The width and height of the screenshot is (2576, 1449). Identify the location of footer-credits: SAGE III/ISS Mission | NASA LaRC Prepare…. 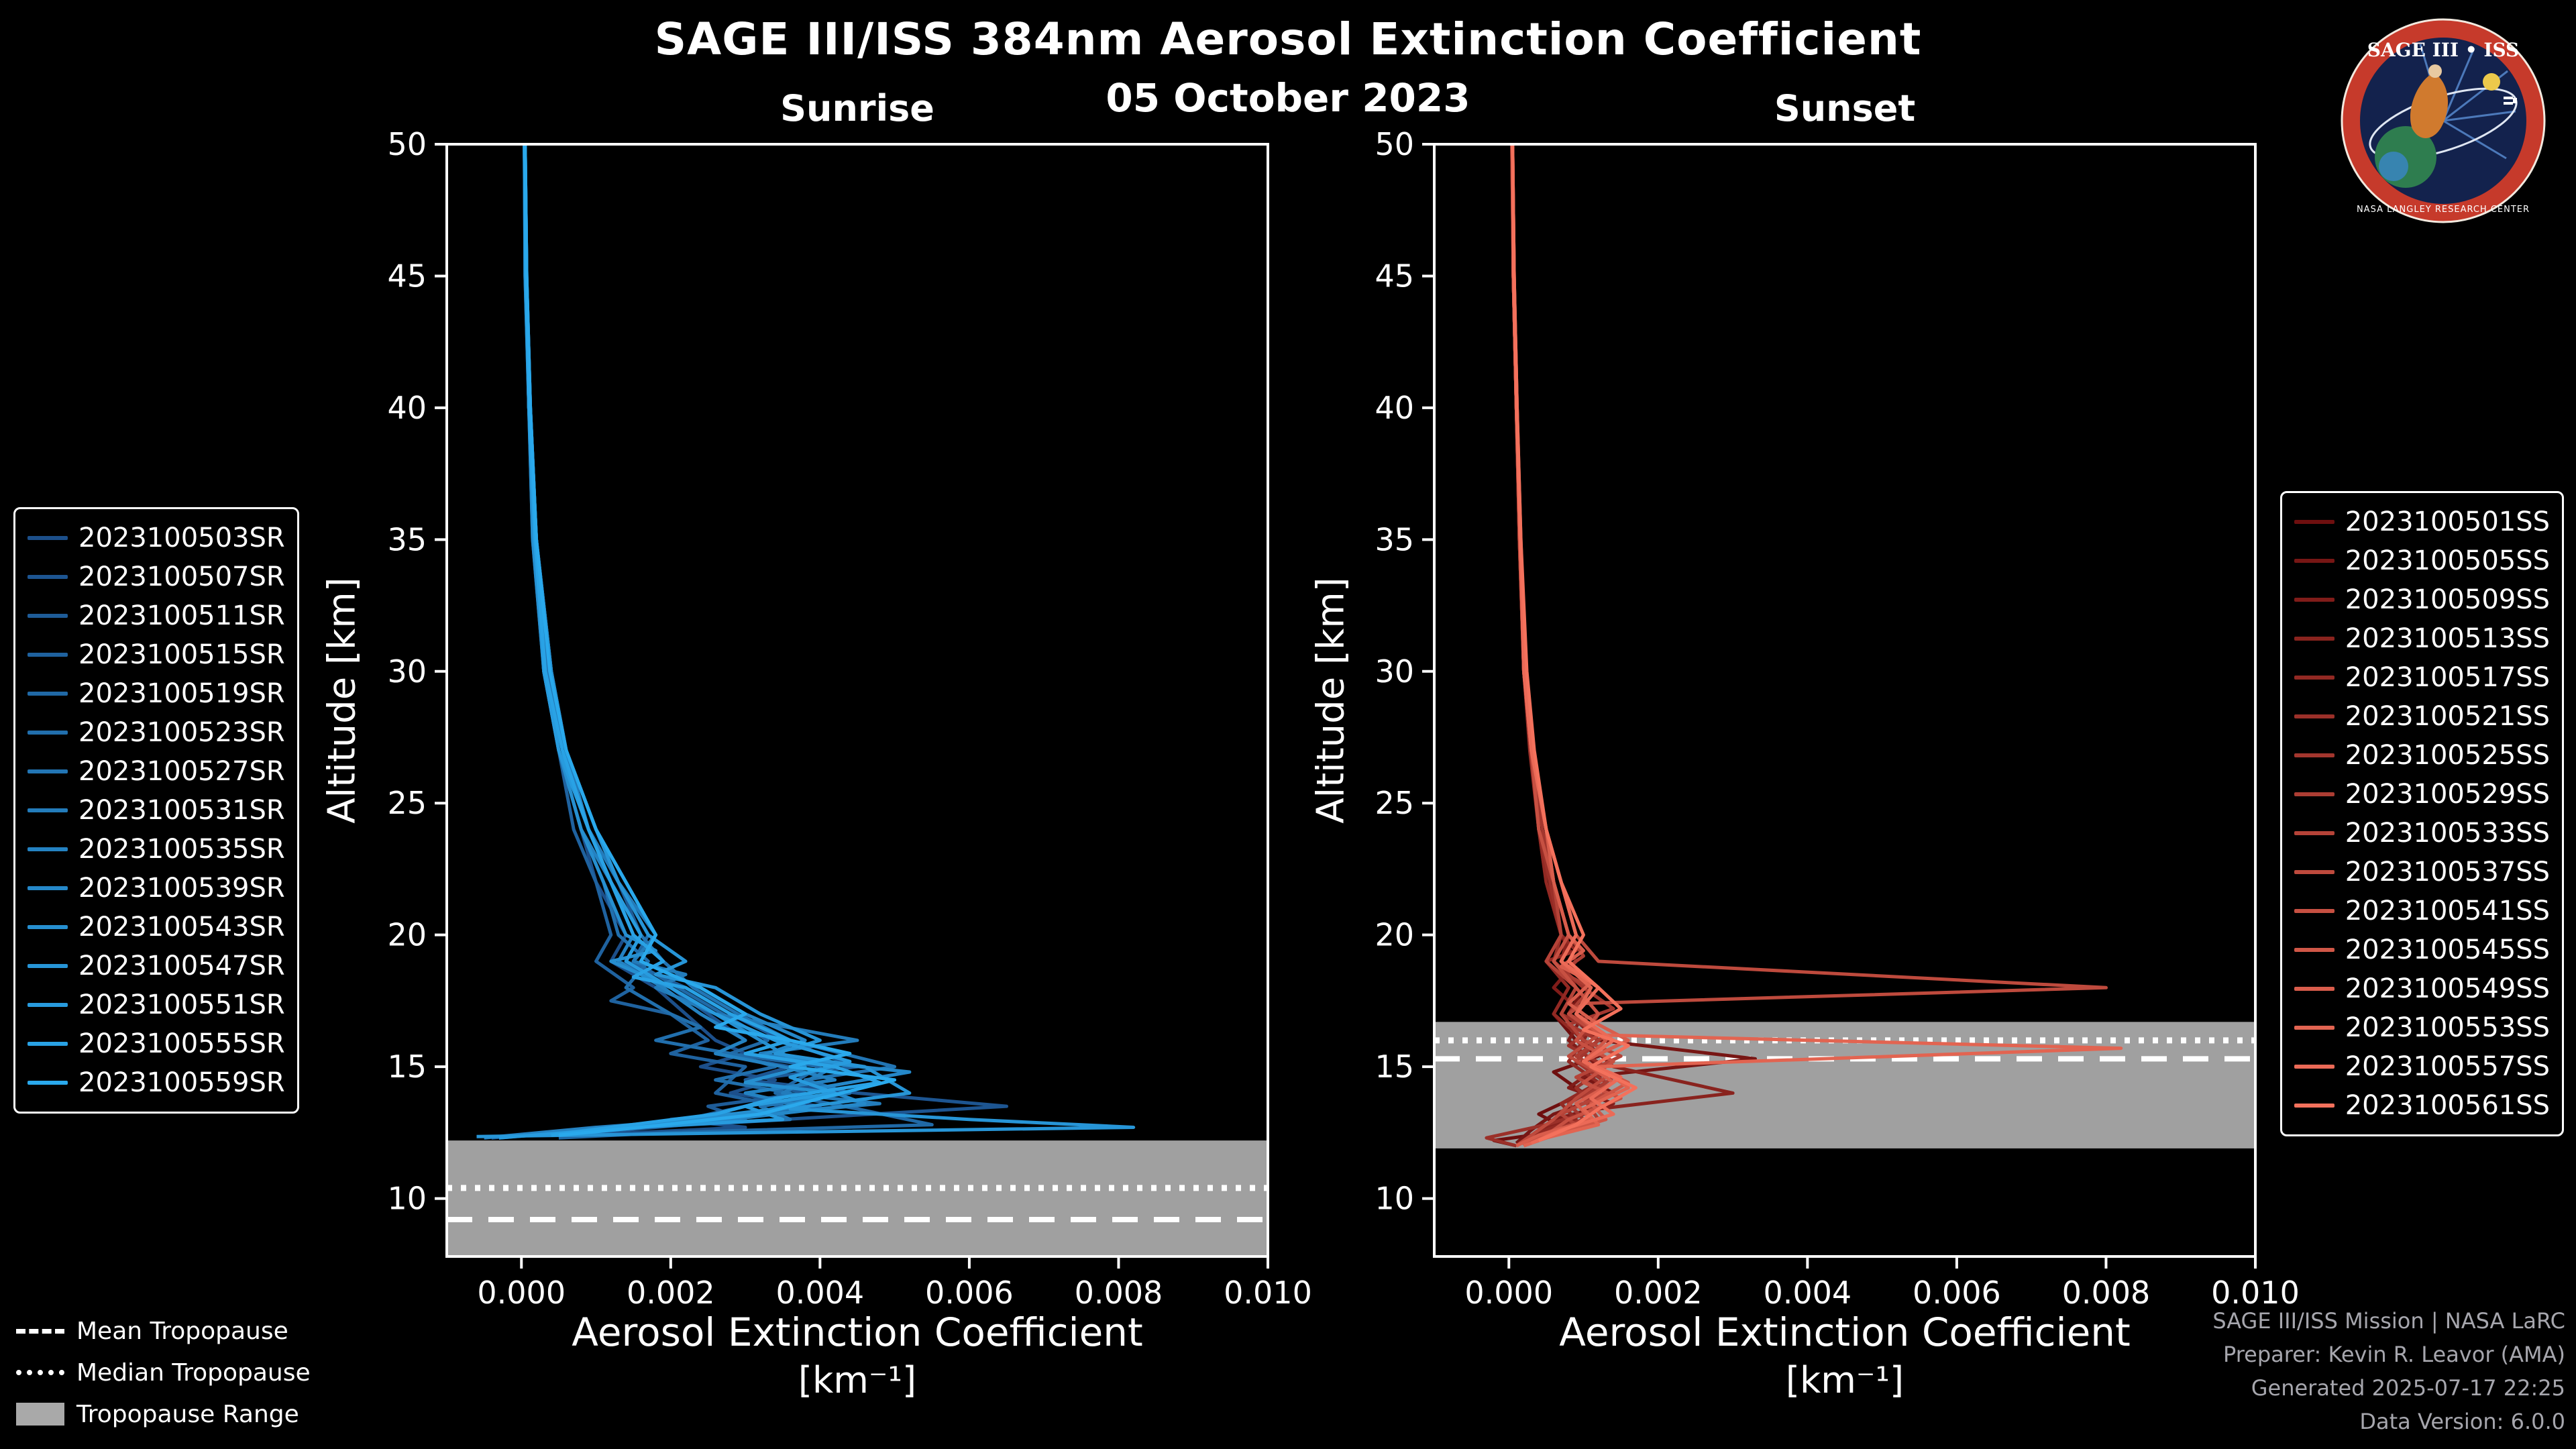
(2388, 1371).